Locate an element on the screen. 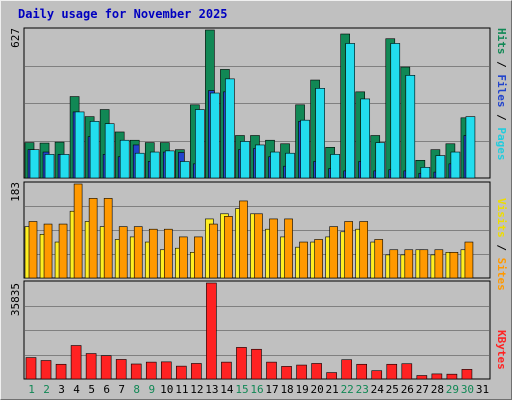 The height and width of the screenshot is (400, 512). x-tick-label: 30 is located at coordinates (467, 389).